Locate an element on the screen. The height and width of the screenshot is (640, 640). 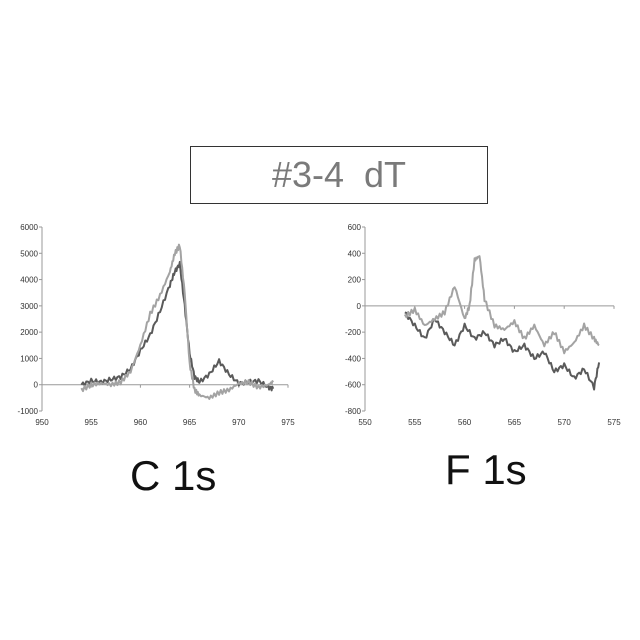
c1s-series-1-line is located at coordinates (177, 326).